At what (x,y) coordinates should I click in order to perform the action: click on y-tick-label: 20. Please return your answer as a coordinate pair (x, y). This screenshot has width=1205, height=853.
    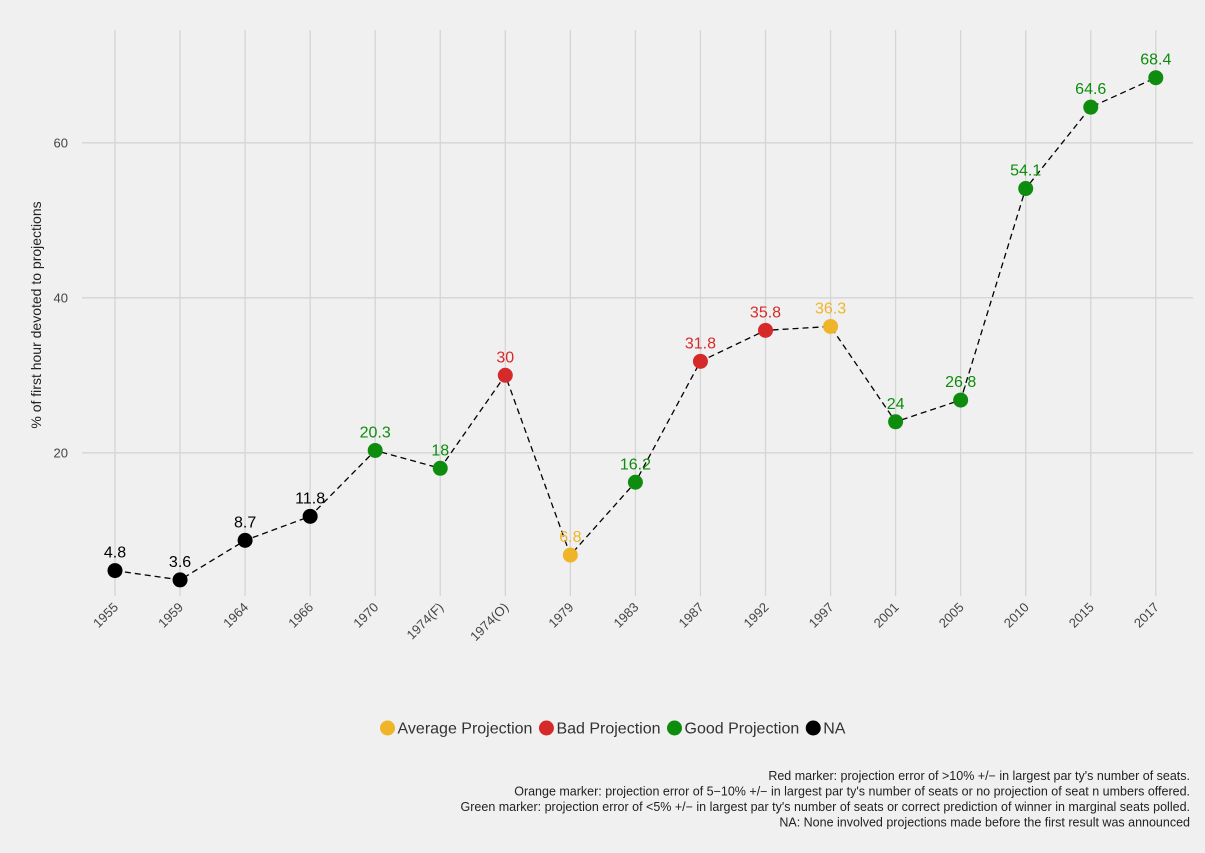
    Looking at the image, I should click on (61, 452).